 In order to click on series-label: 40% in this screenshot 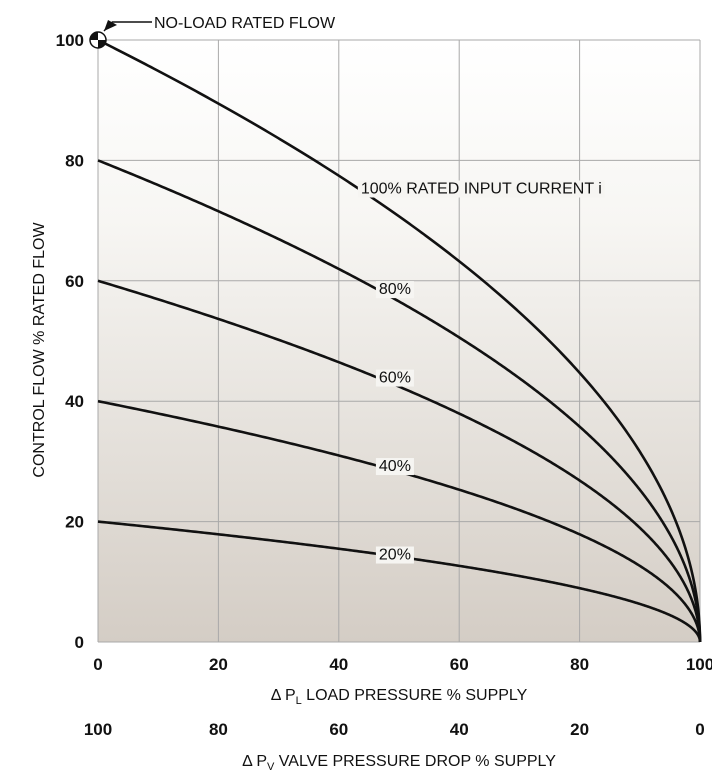, I will do `click(395, 466)`.